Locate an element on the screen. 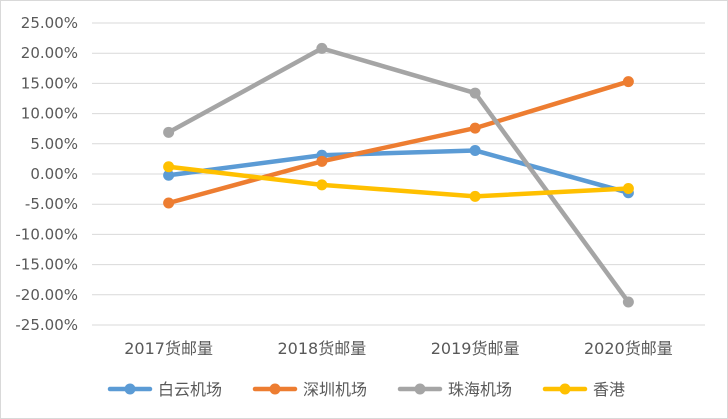  y-tick-label: -20.00% is located at coordinates (46, 295).